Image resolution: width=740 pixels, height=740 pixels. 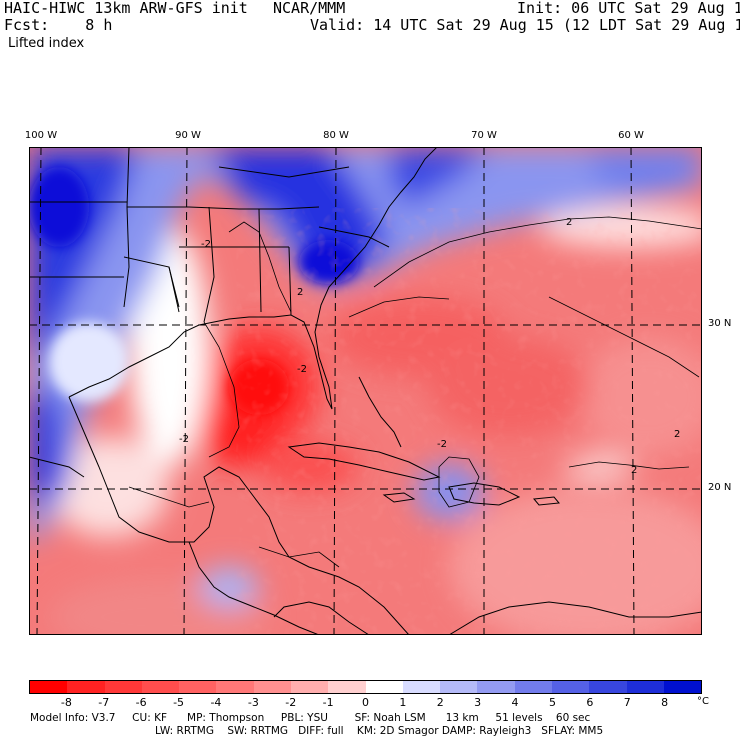 I want to click on init-time: Init: 06 UTC Sat 29 Aug 15, so click(x=628, y=8).